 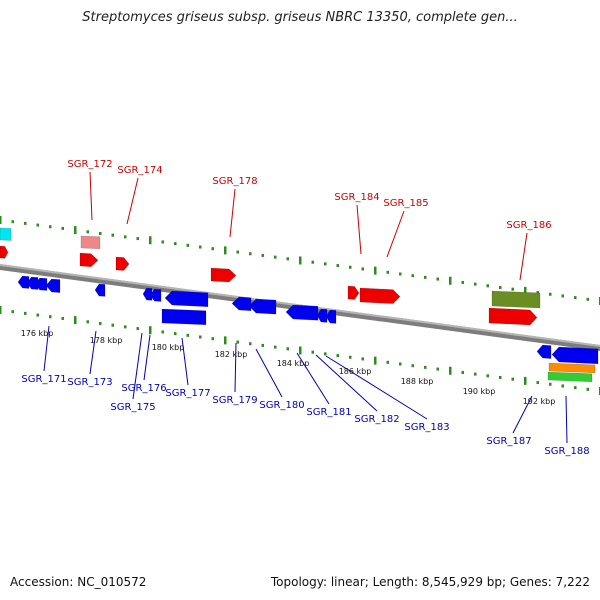 I want to click on label-sgr-182: SGR_182, so click(x=376, y=419).